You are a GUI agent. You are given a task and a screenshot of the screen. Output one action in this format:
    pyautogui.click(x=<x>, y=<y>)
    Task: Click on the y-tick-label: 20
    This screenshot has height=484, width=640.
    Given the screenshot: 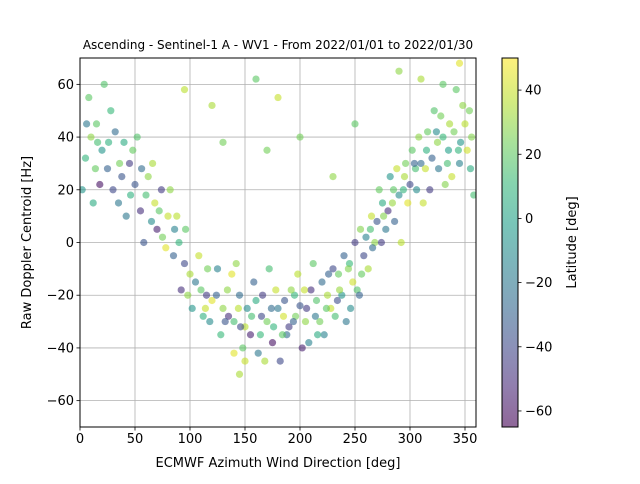 What is the action you would take?
    pyautogui.click(x=65, y=190)
    